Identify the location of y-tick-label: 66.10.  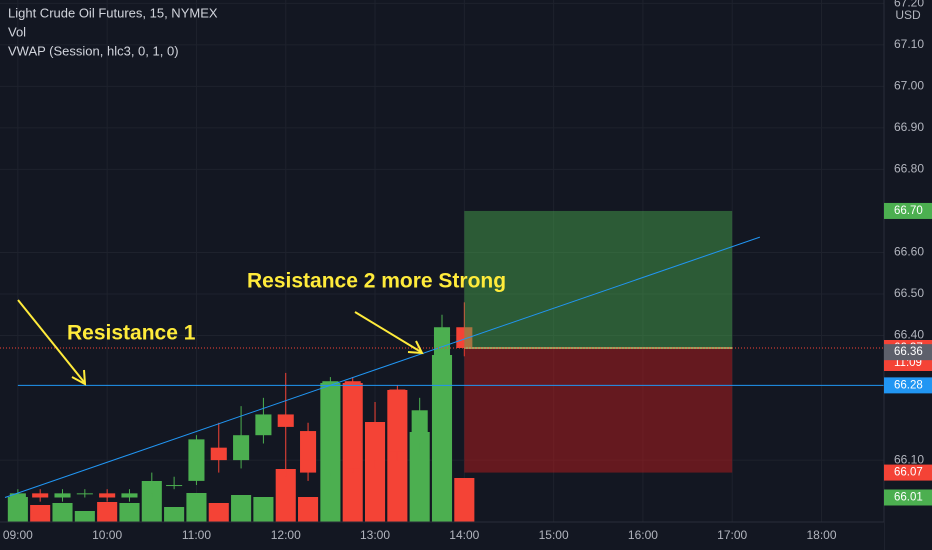
(909, 459).